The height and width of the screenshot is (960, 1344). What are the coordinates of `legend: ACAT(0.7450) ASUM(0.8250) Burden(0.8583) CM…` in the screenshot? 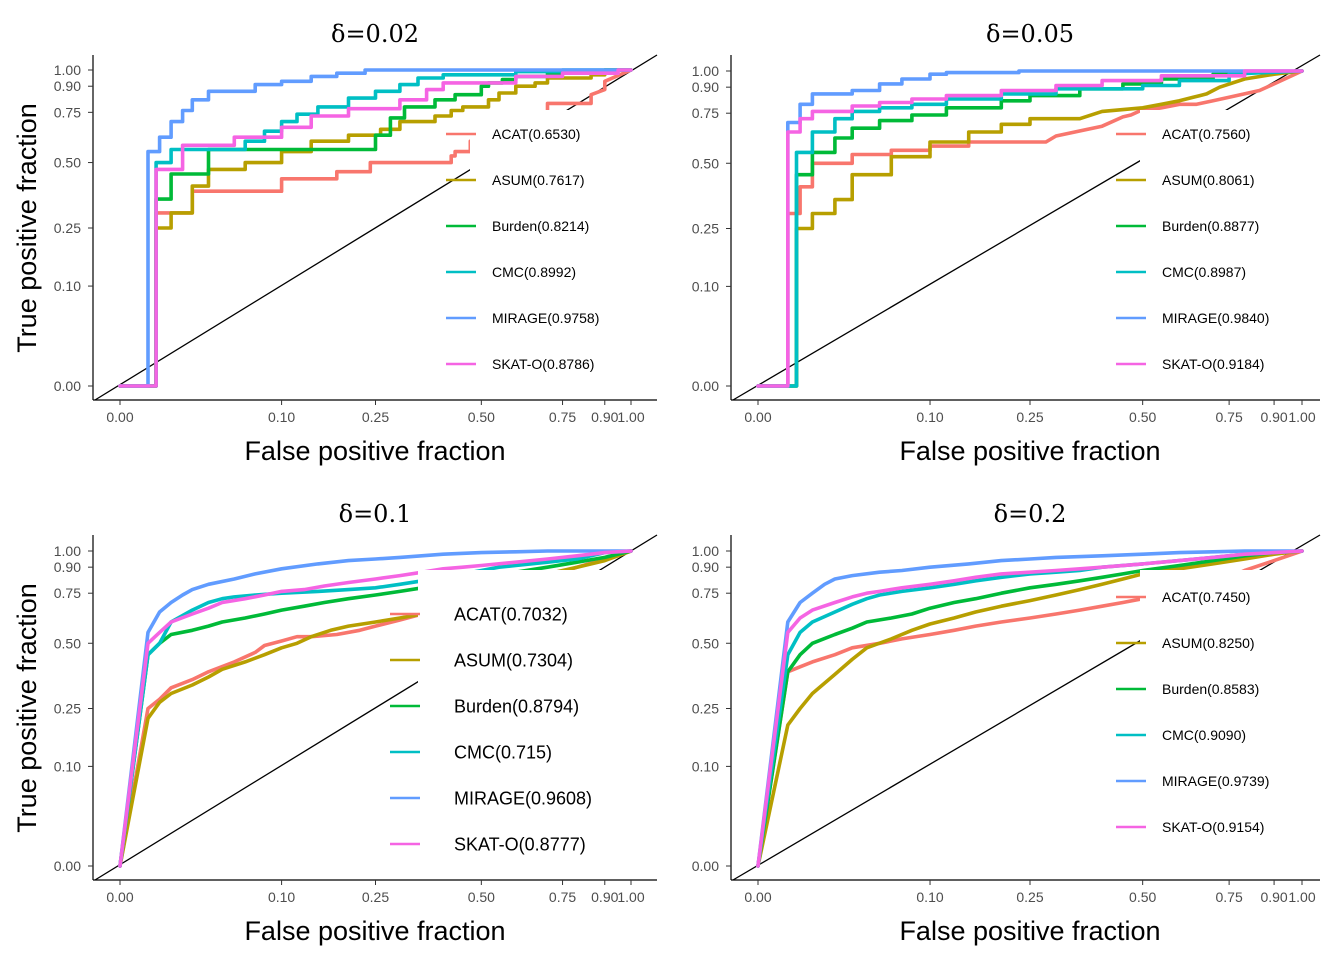 It's located at (1230, 705).